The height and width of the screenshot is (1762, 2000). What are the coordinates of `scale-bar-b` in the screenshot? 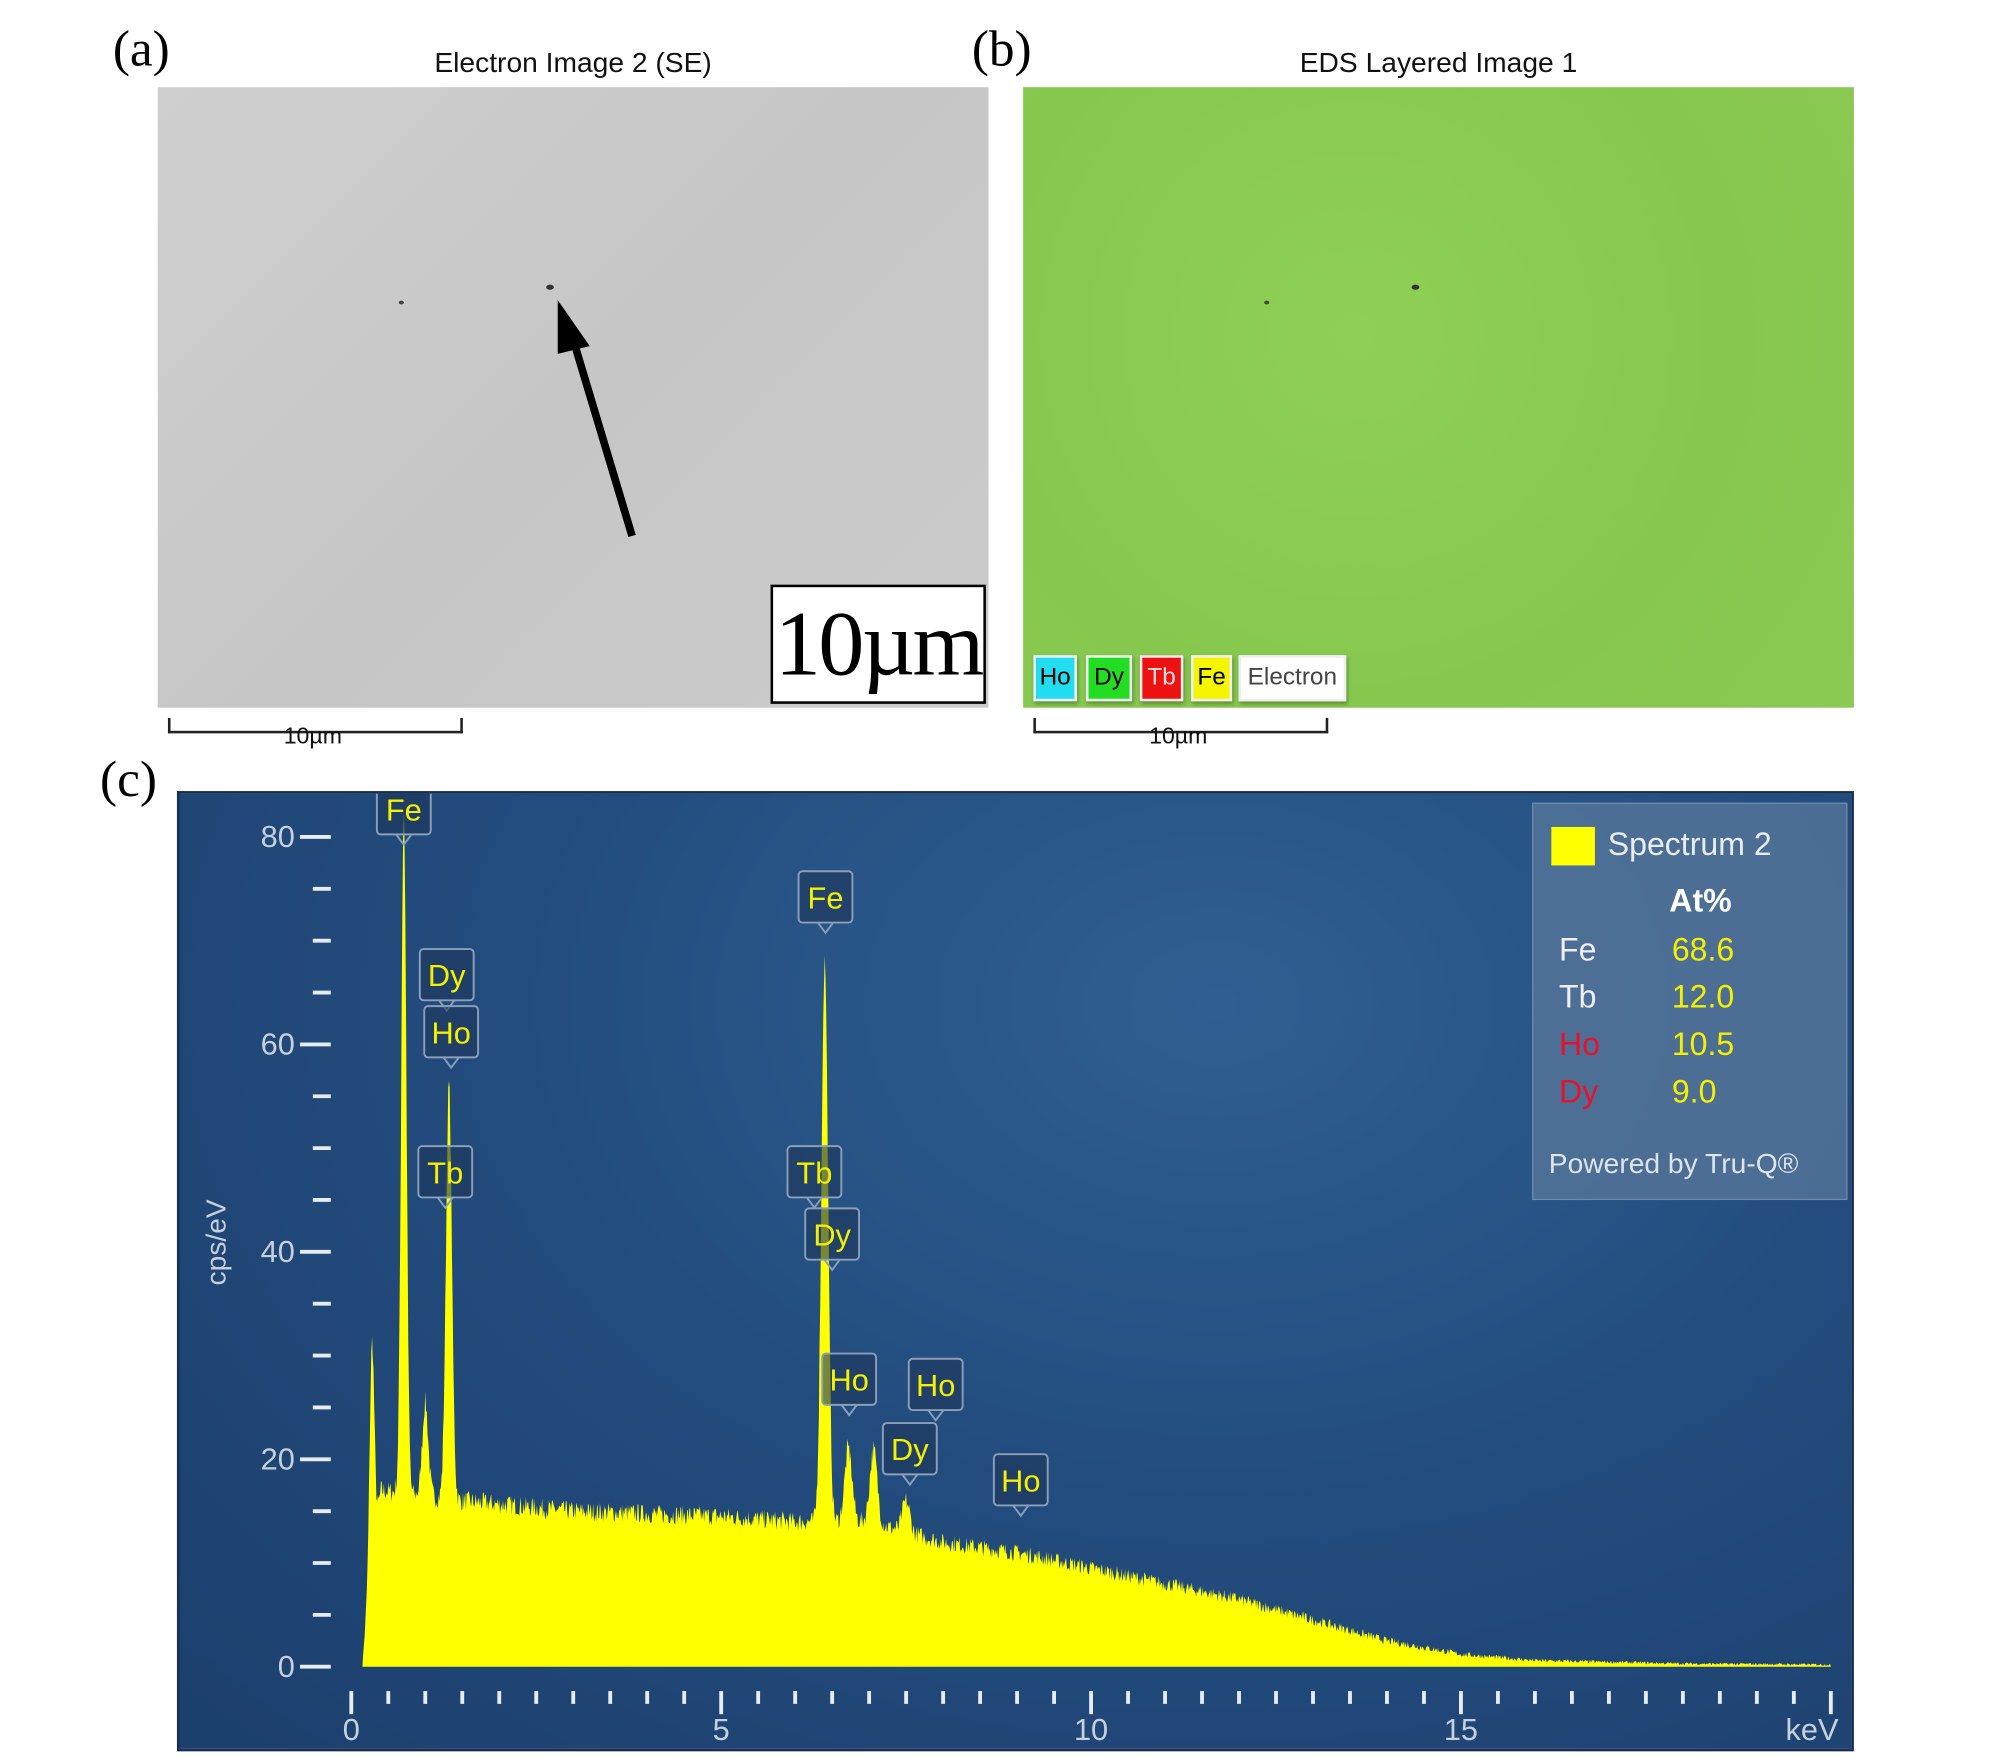 It's located at (1181, 725).